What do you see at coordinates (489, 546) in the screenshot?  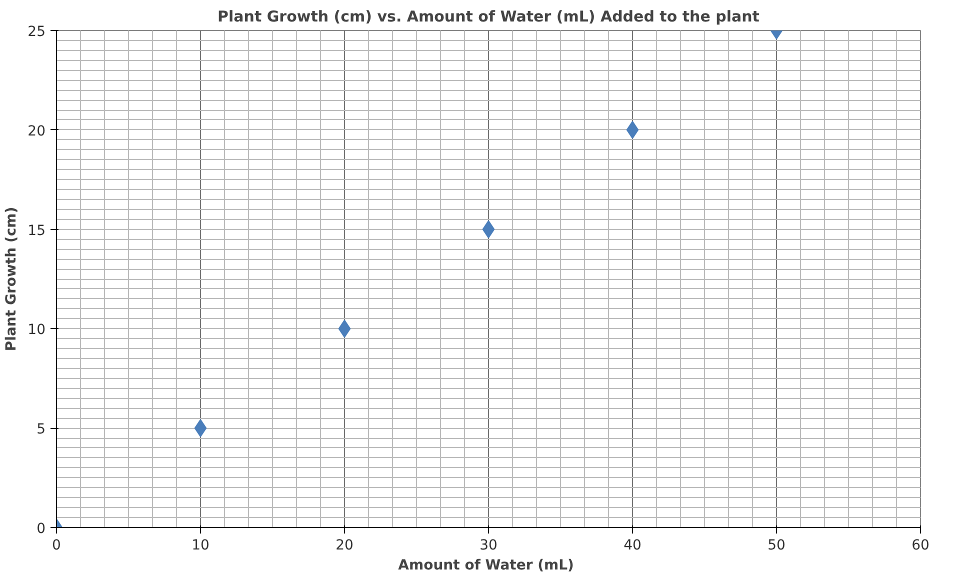 I see `x-tick-label: 30` at bounding box center [489, 546].